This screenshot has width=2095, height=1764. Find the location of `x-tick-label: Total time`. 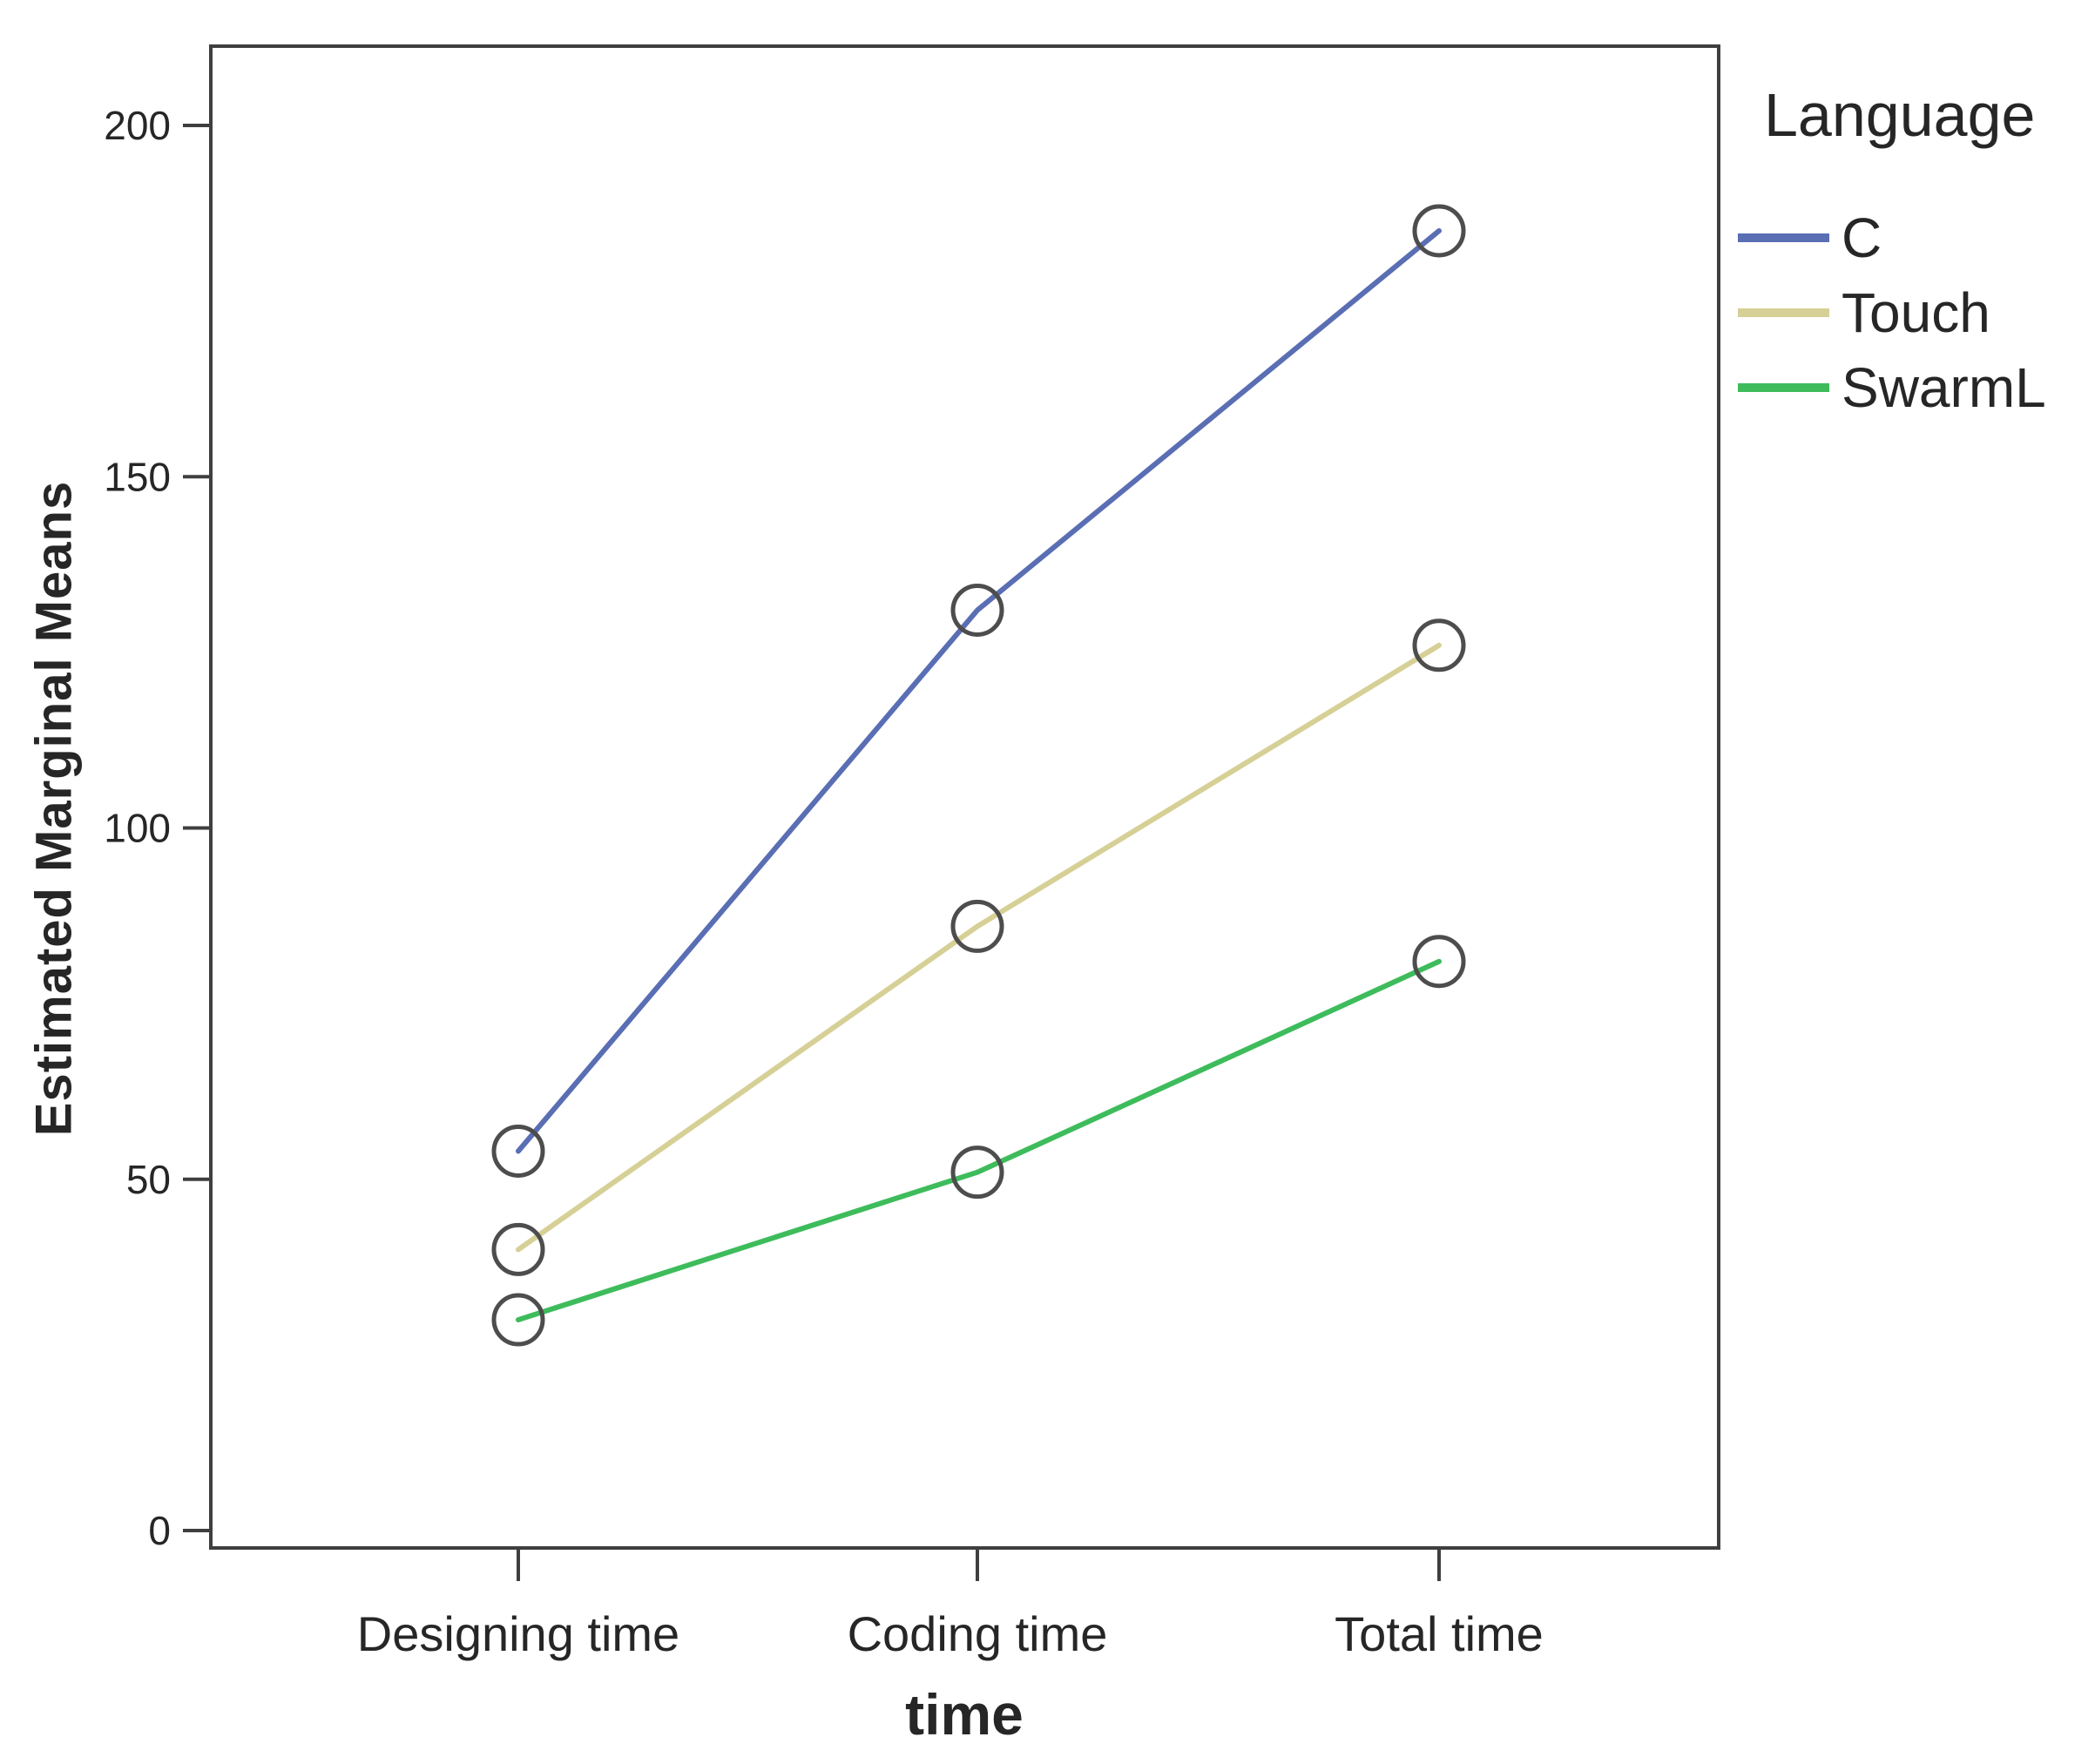

x-tick-label: Total time is located at coordinates (1439, 1634).